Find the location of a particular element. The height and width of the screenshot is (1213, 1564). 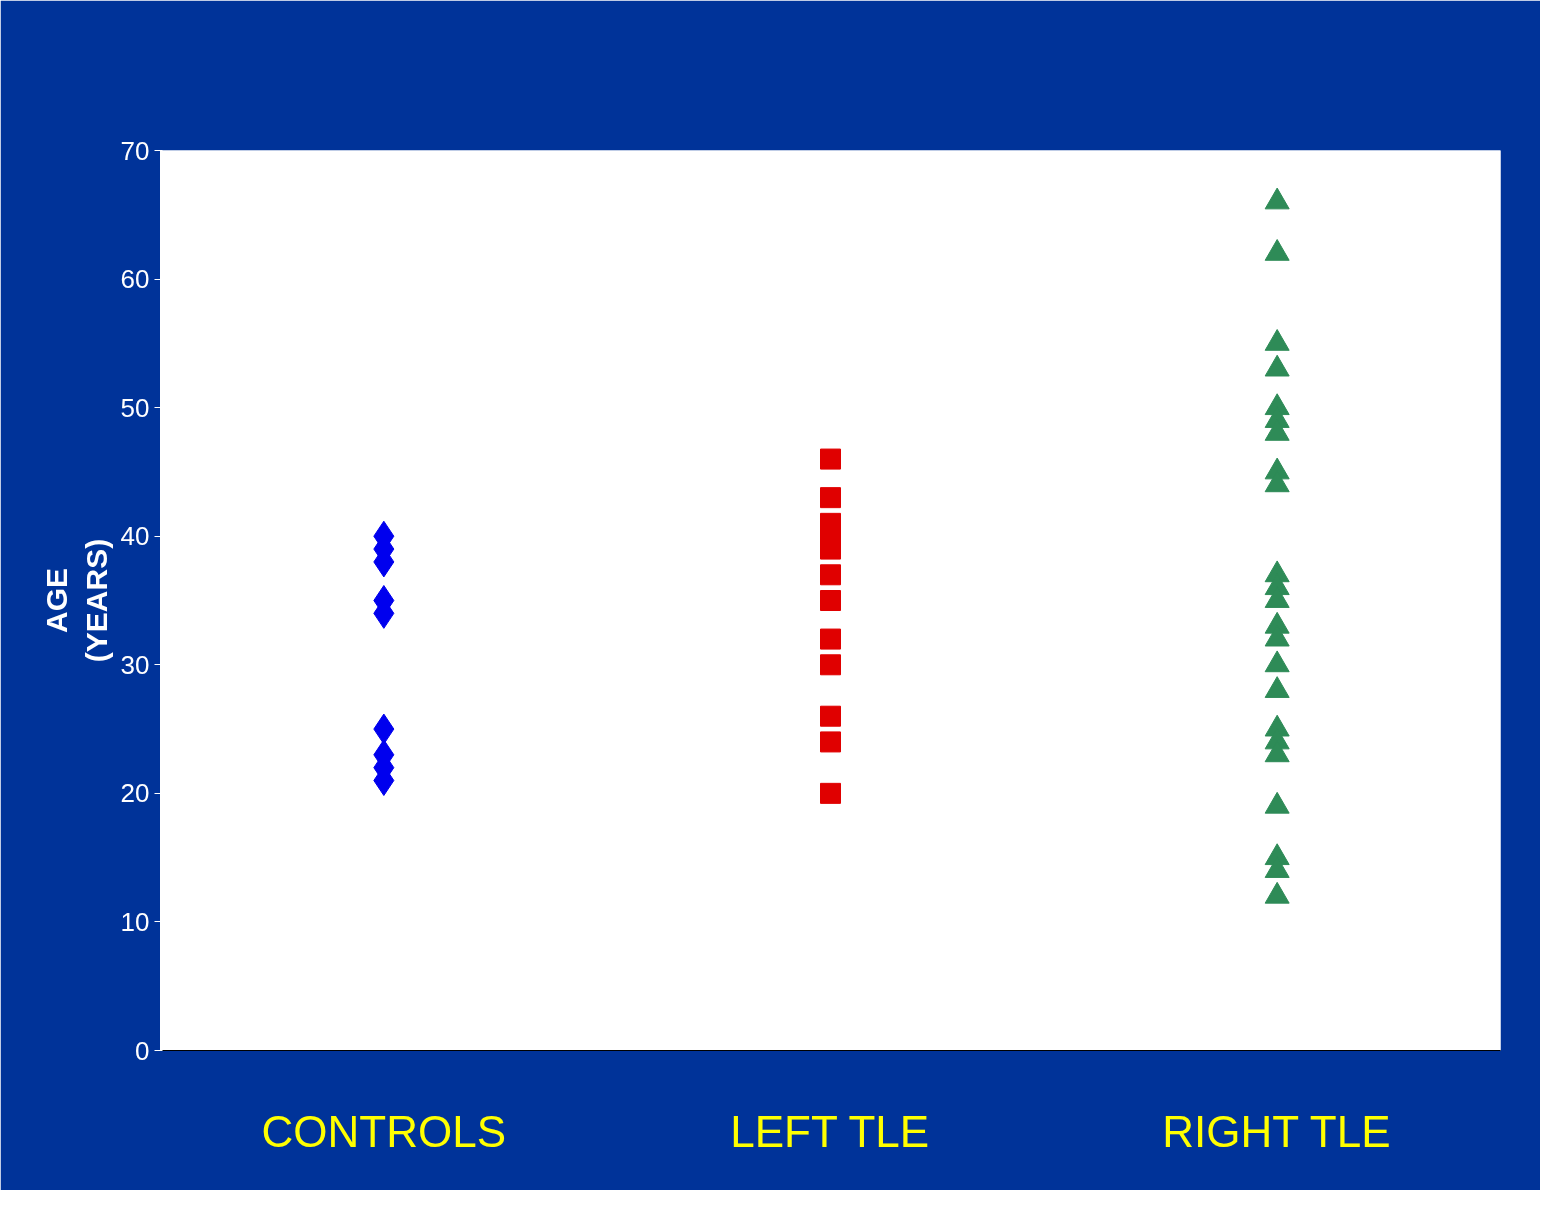

y-tick-label: 60 is located at coordinates (135, 279).